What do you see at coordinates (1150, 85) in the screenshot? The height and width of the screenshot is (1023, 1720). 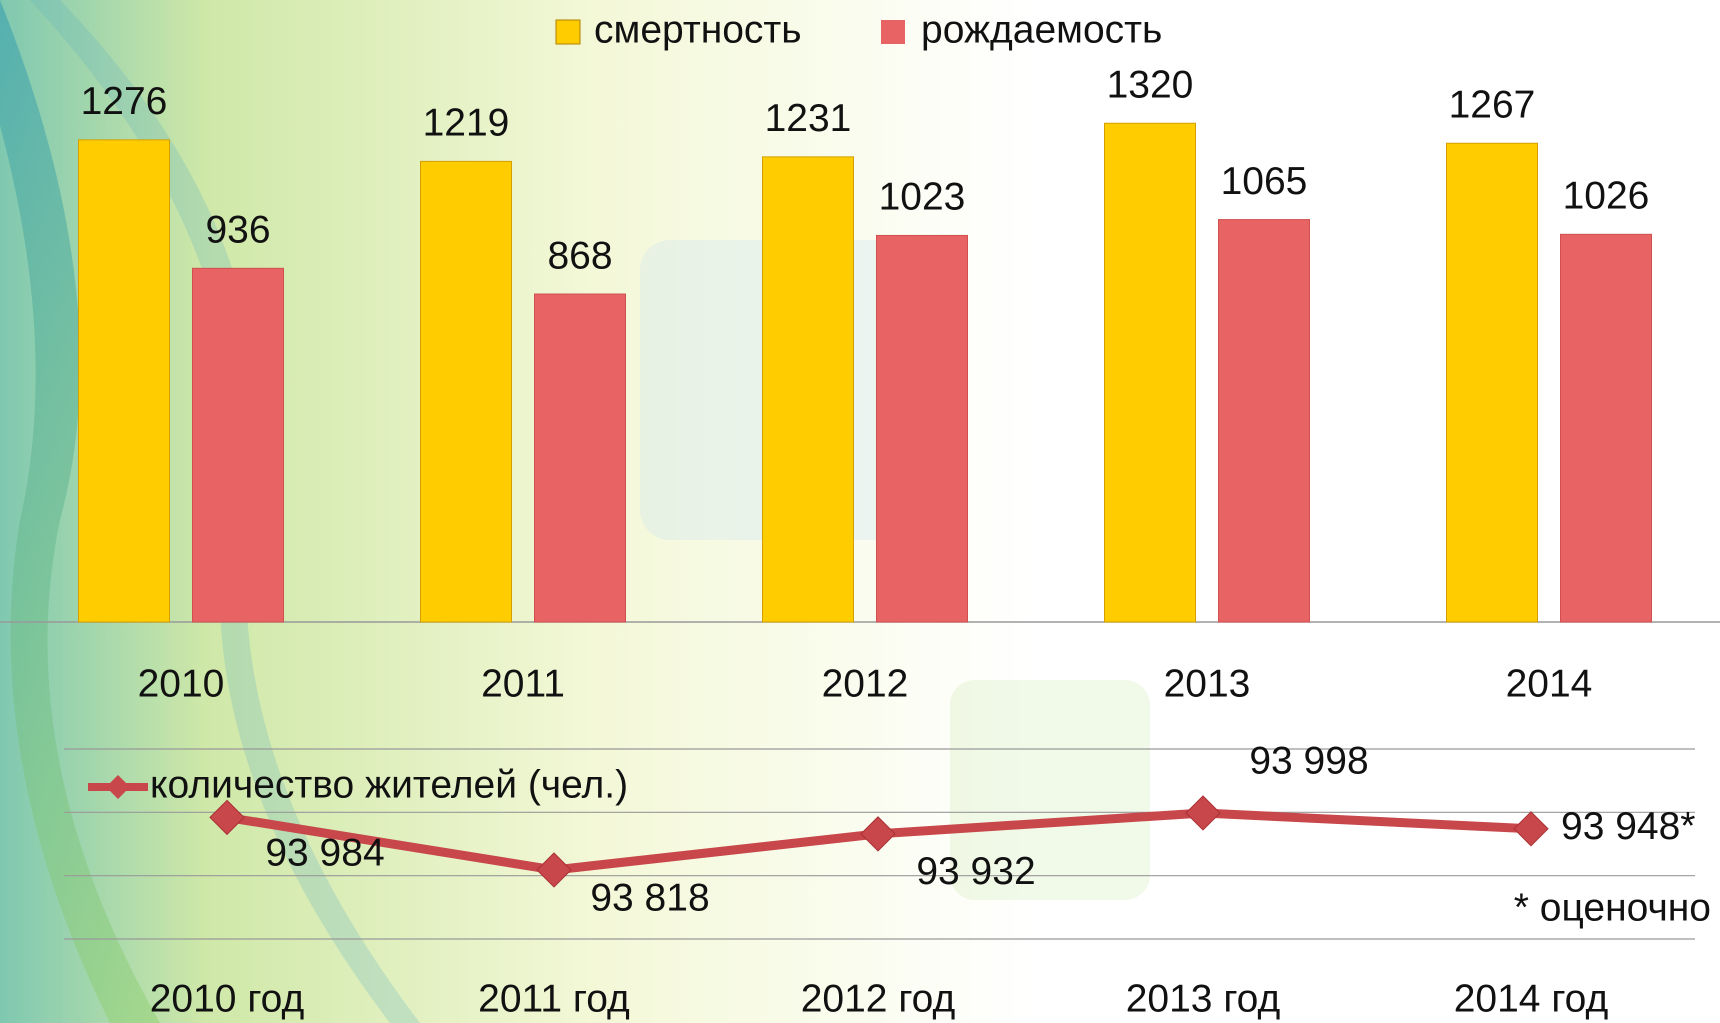 I see `data-label: 1320` at bounding box center [1150, 85].